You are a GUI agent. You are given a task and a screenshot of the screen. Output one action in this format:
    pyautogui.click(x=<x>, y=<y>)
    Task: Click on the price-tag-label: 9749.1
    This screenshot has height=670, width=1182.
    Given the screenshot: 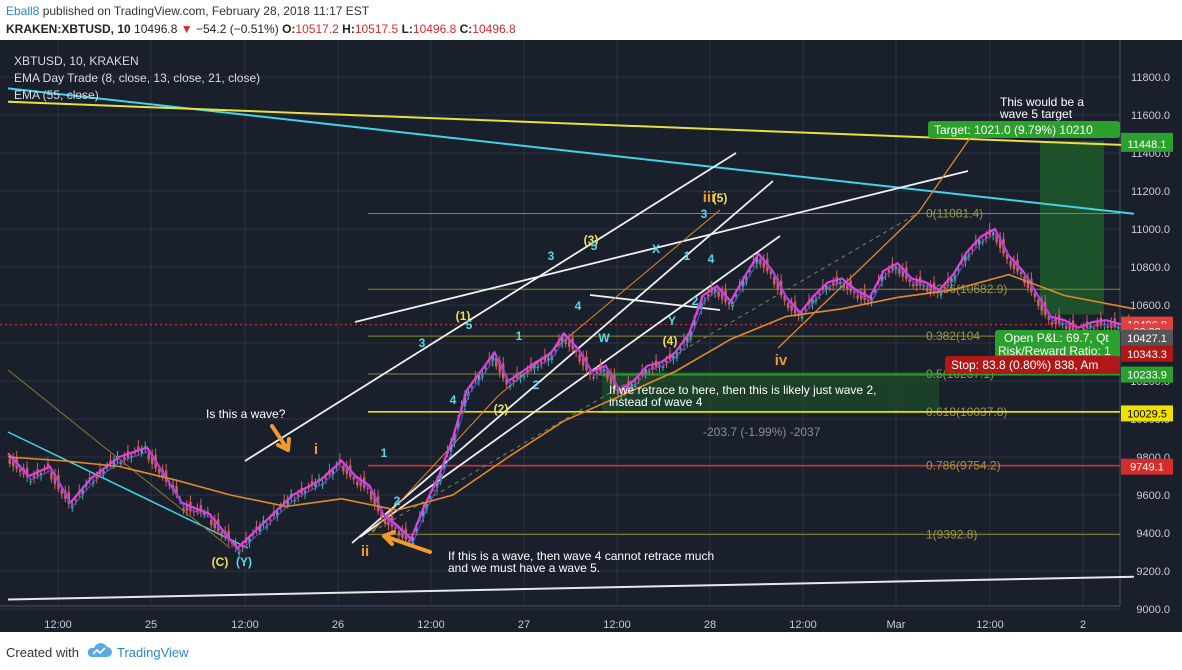 What is the action you would take?
    pyautogui.click(x=1147, y=468)
    